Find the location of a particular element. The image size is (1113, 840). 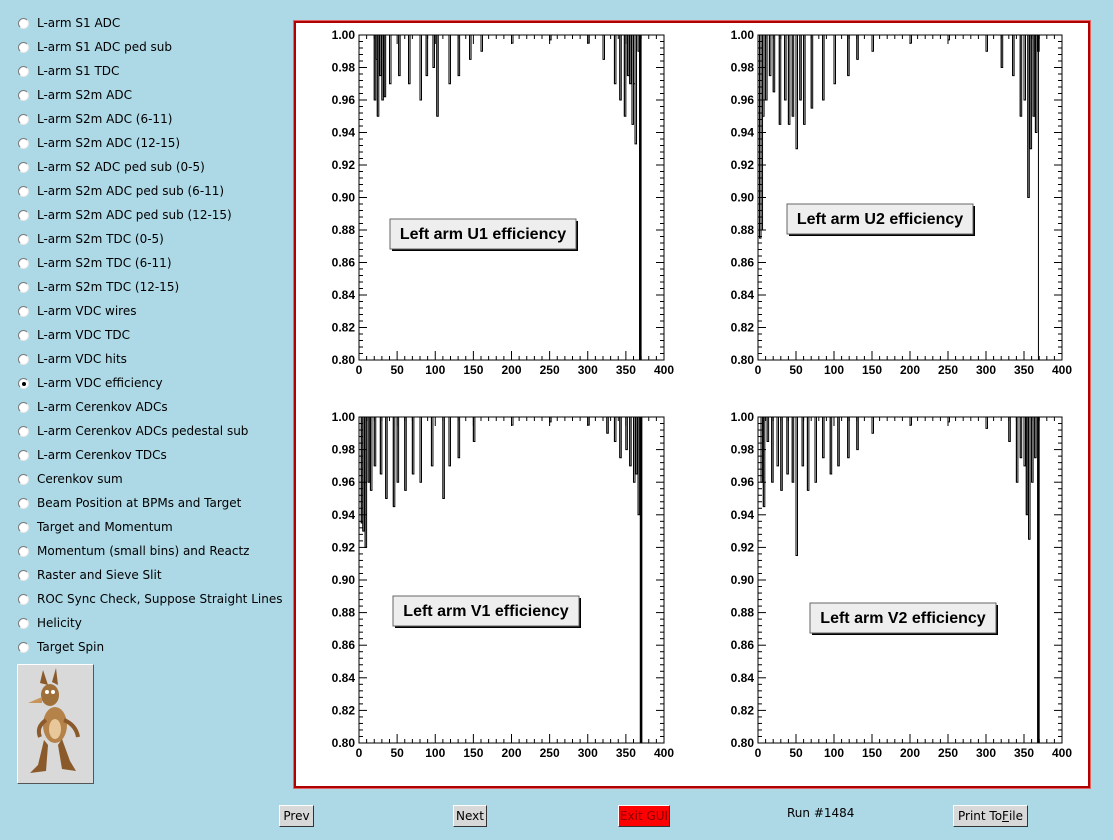

menu-item: L-arm VDC efficiency is located at coordinates (145, 384).